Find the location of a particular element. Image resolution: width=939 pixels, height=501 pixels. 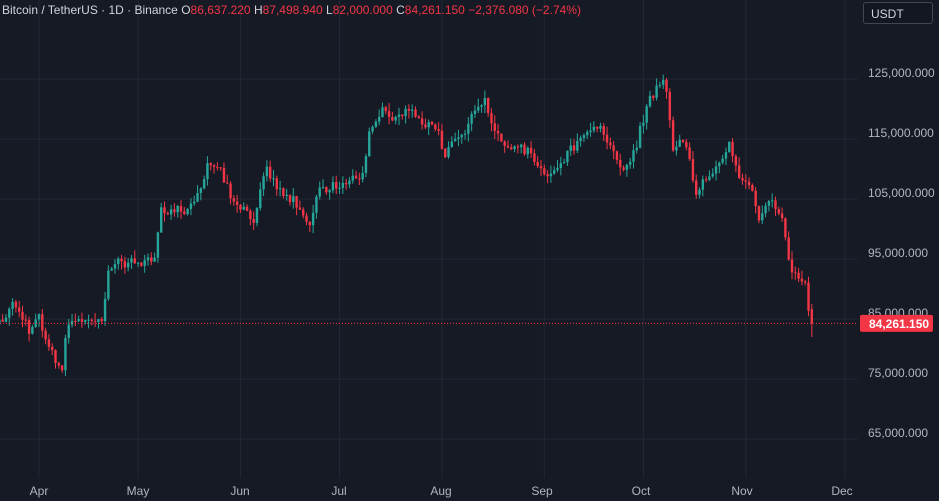

x-tick-label: Jun is located at coordinates (239, 491).